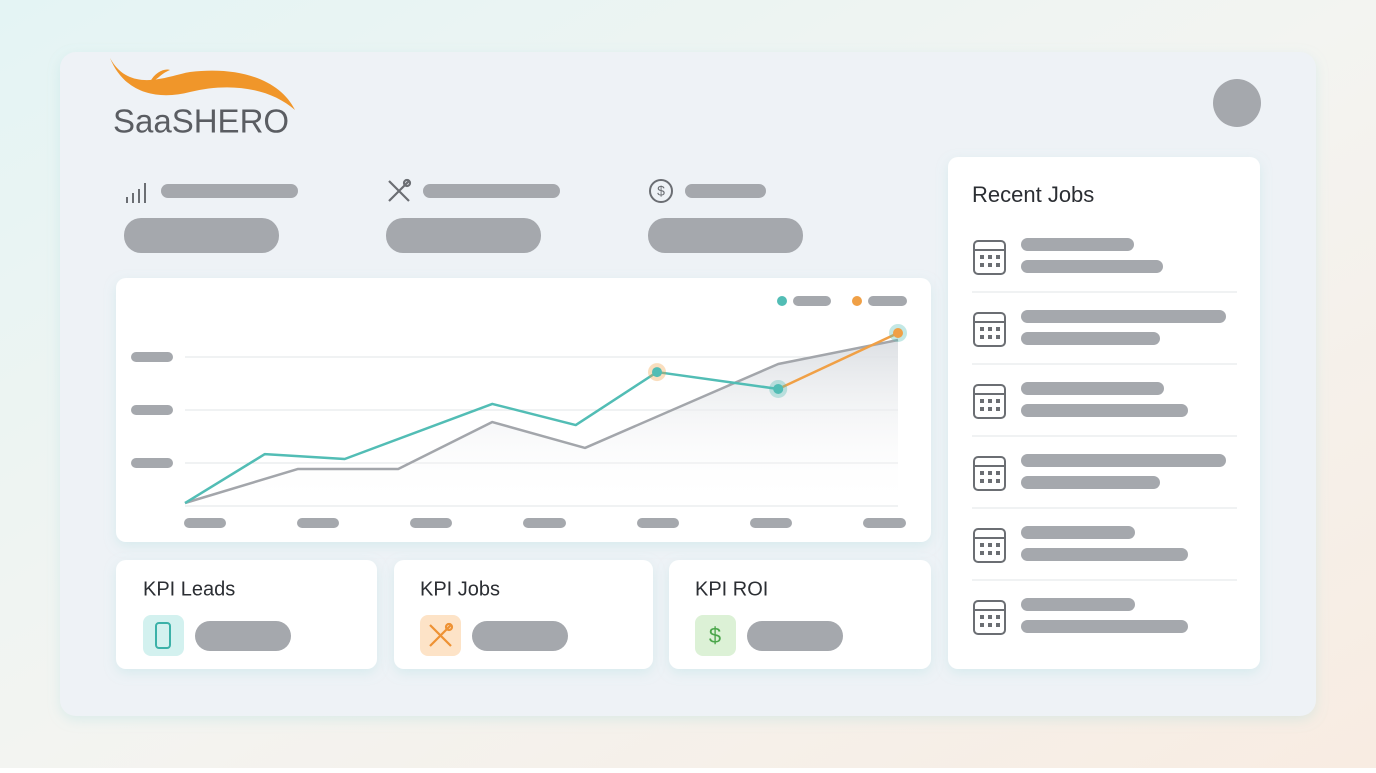  What do you see at coordinates (201, 121) in the screenshot?
I see `logo: SaaSHERO` at bounding box center [201, 121].